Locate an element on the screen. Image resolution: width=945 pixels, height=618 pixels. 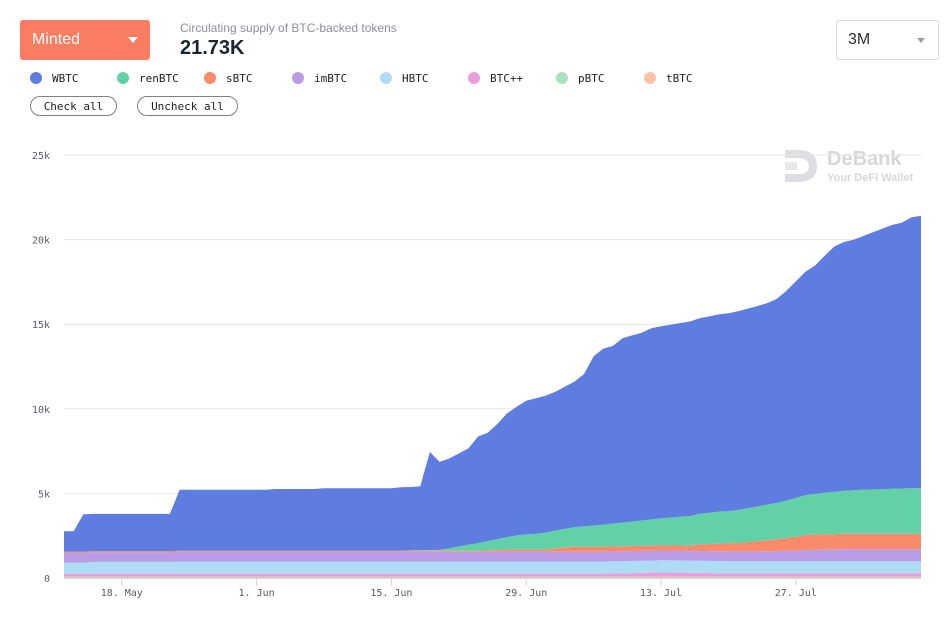
y-tick-label: 25k is located at coordinates (41, 156).